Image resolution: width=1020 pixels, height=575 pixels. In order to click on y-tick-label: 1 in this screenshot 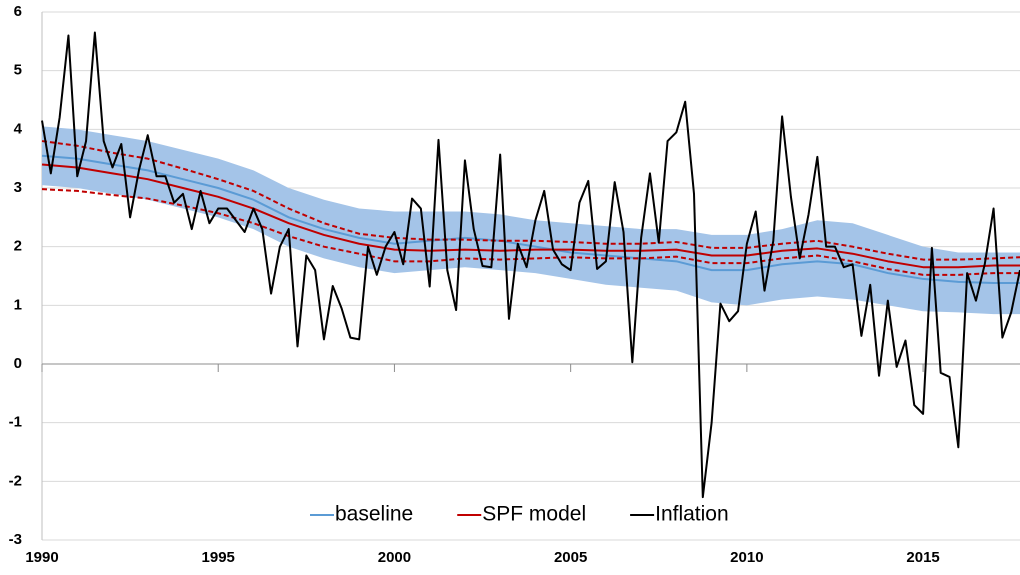, I will do `click(18, 304)`.